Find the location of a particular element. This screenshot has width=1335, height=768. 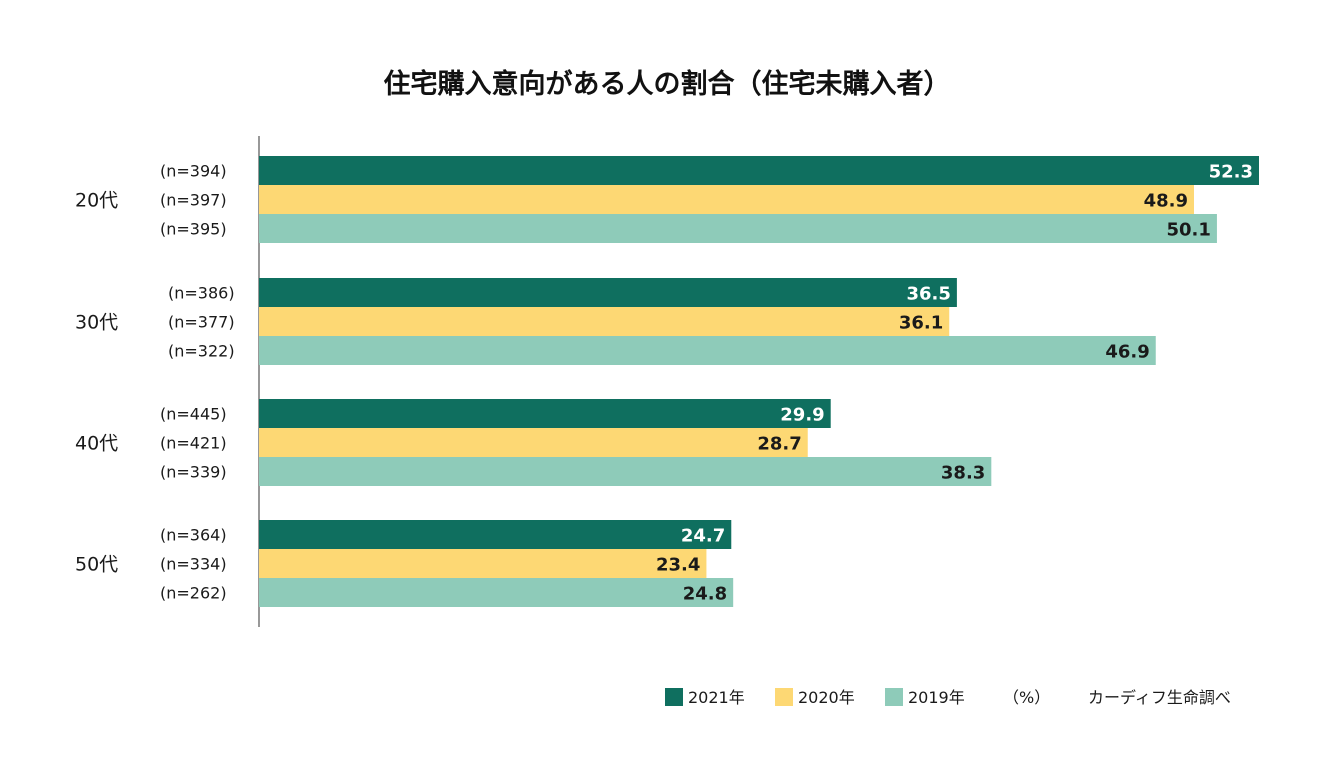

legend-swatch-2020 is located at coordinates (784, 697).